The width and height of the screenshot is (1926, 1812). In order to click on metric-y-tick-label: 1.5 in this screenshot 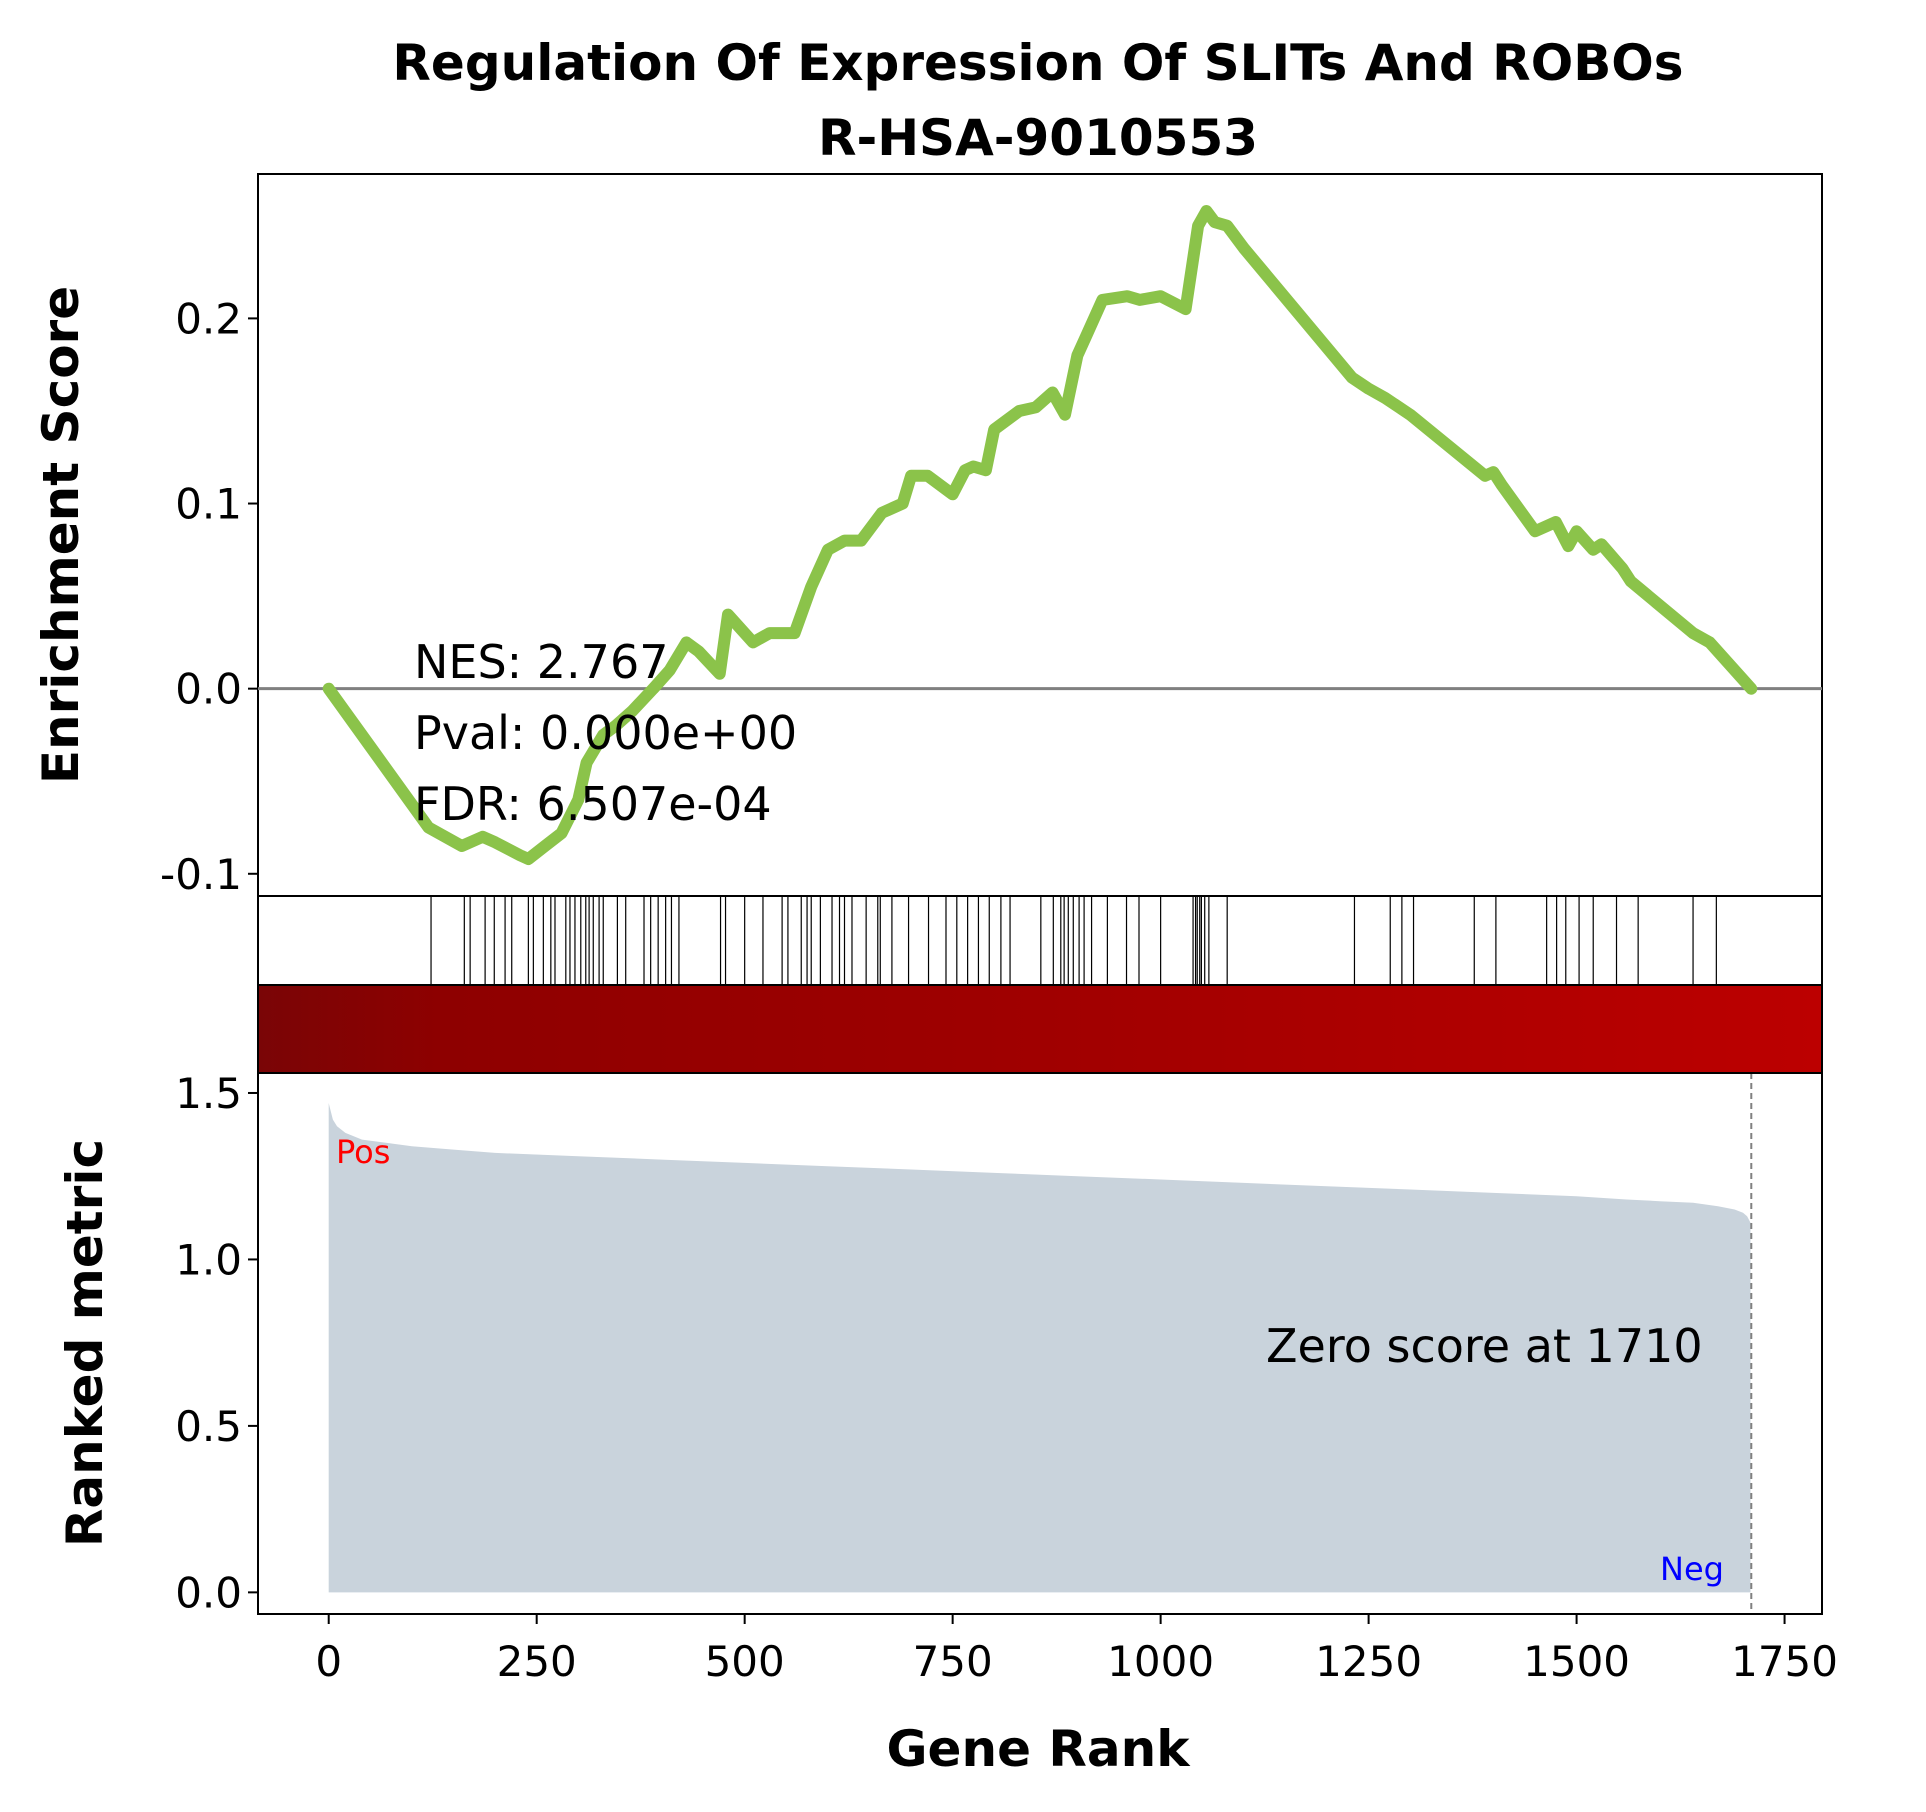, I will do `click(208, 1093)`.